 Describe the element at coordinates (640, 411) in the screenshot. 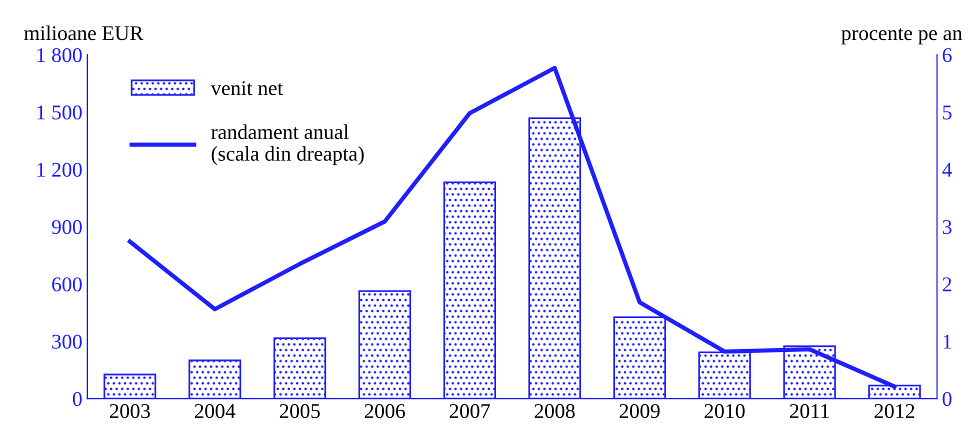

I see `x-tick-label: 2009` at that location.